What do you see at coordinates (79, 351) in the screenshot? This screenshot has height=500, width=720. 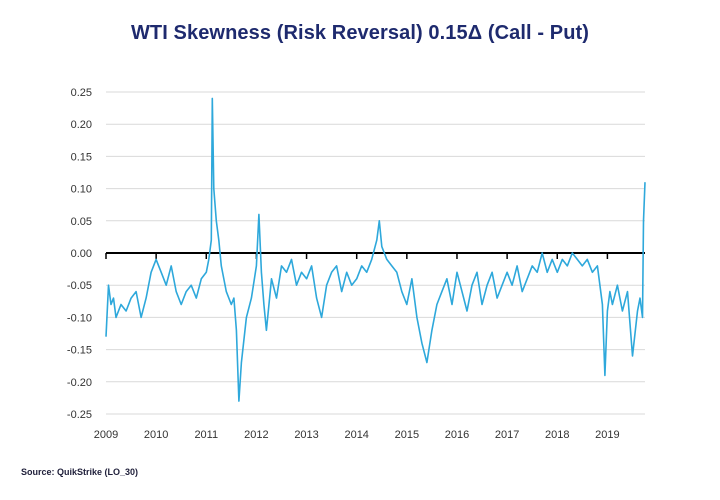 I see `y-tick-label: -0.15` at bounding box center [79, 351].